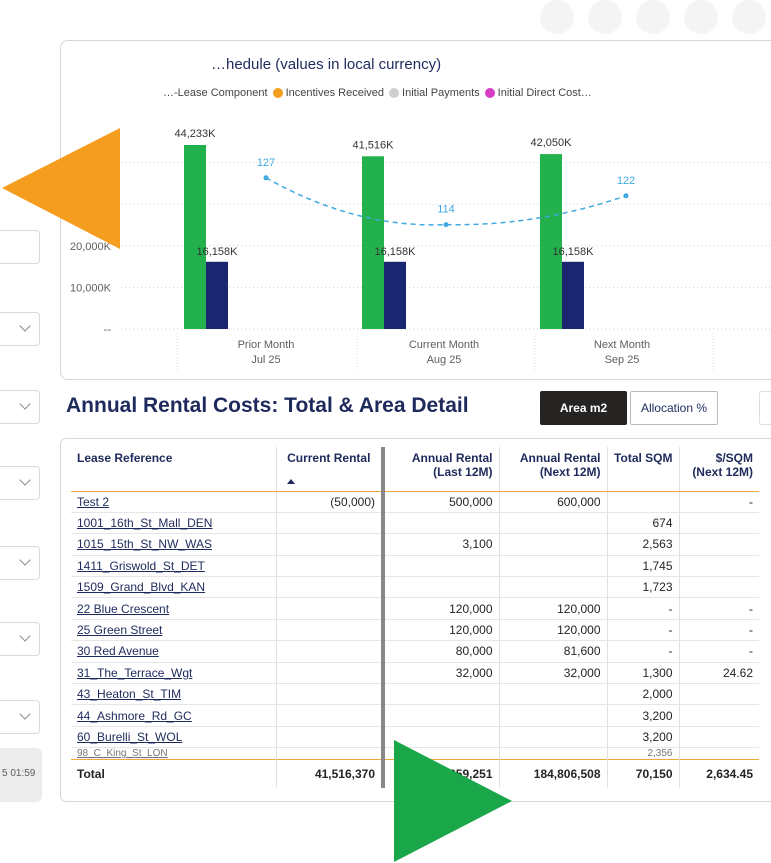  I want to click on table-row: 1411_Griswold_St_DET 1,745, so click(415, 566).